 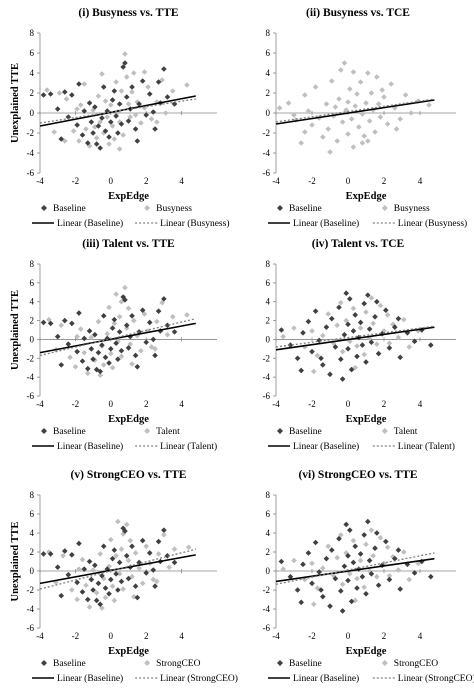 I want to click on y-tick-label: 4, so click(x=268, y=533).